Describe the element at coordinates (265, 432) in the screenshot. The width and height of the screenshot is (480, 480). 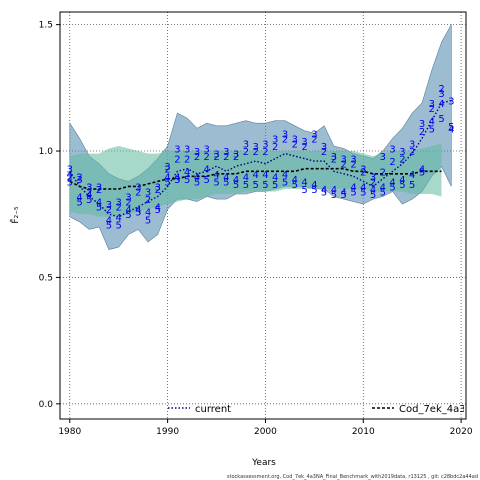
I see `x-tick-label: 2000` at that location.